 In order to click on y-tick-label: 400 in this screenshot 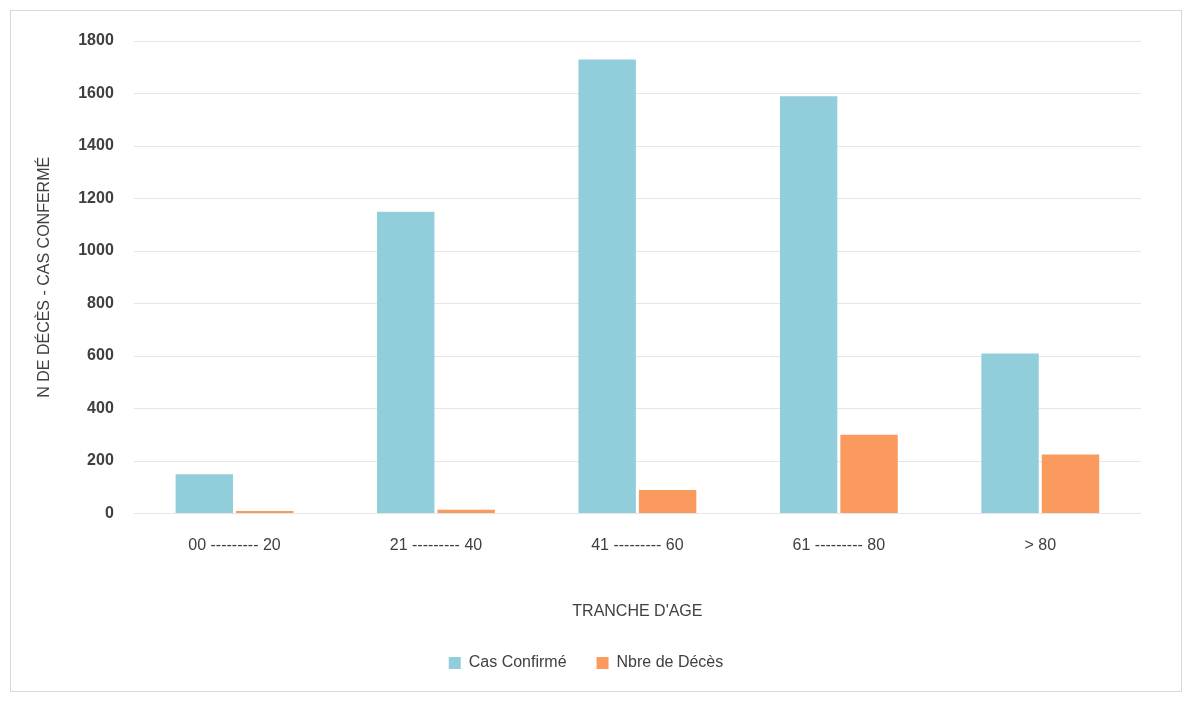, I will do `click(100, 407)`.